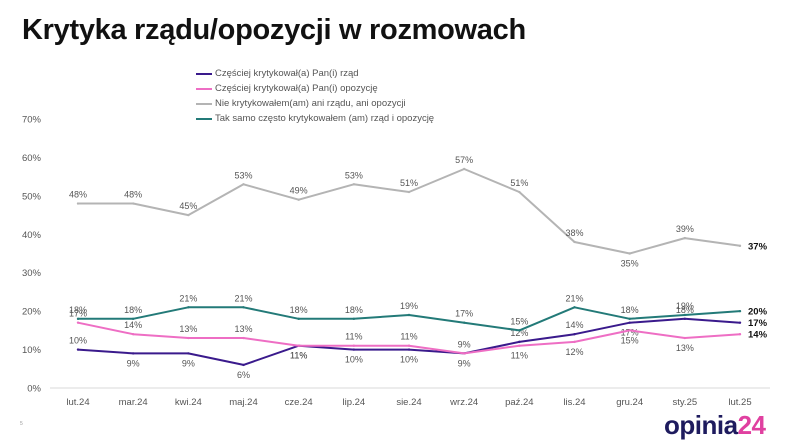 This screenshot has height=447, width=800. Describe the element at coordinates (243, 175) in the screenshot. I see `data-label: 53%` at that location.